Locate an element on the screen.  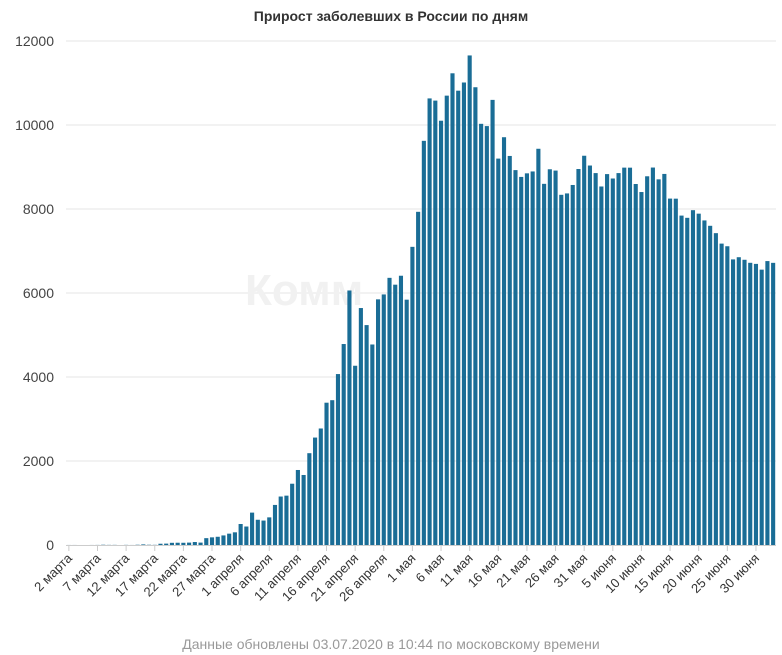
y-tick-label: 0 is located at coordinates (50, 545).